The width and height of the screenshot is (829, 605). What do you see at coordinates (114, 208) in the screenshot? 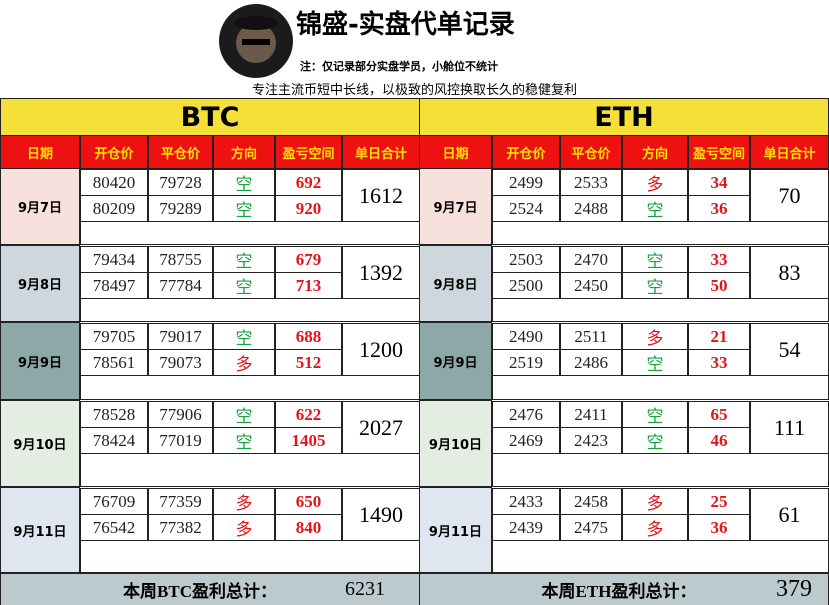
I see `open-price: 80209` at bounding box center [114, 208].